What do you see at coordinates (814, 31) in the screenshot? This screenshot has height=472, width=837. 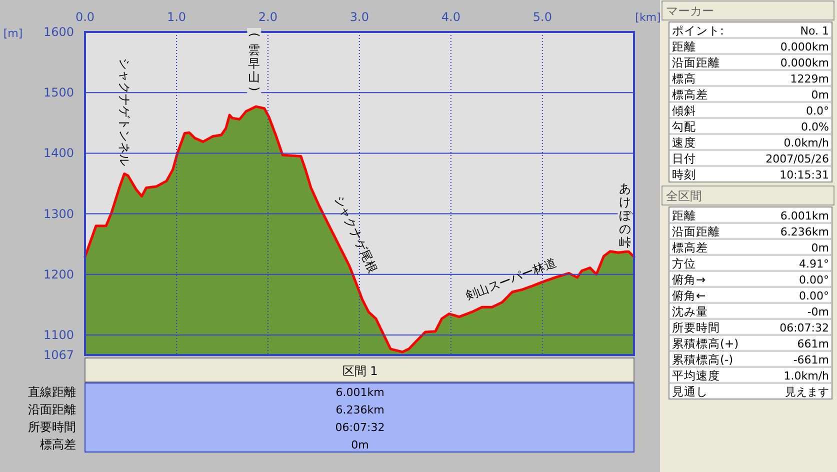 I see `text: No. 1` at bounding box center [814, 31].